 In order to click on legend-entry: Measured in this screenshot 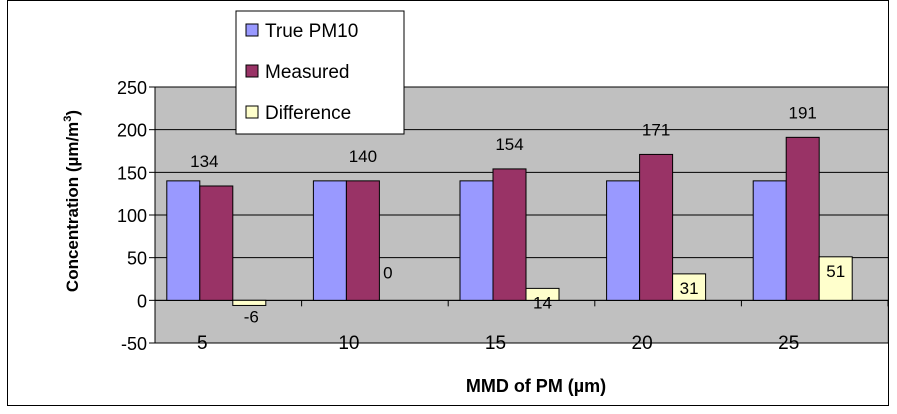, I will do `click(307, 72)`.